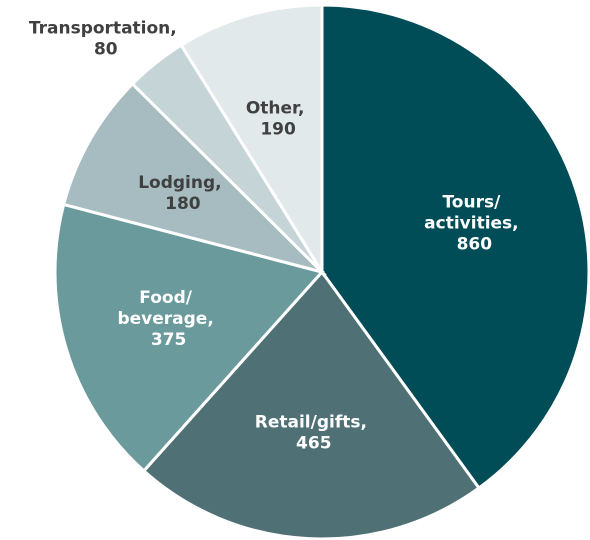  What do you see at coordinates (106, 29) in the screenshot?
I see `label-line: Transportation,` at bounding box center [106, 29].